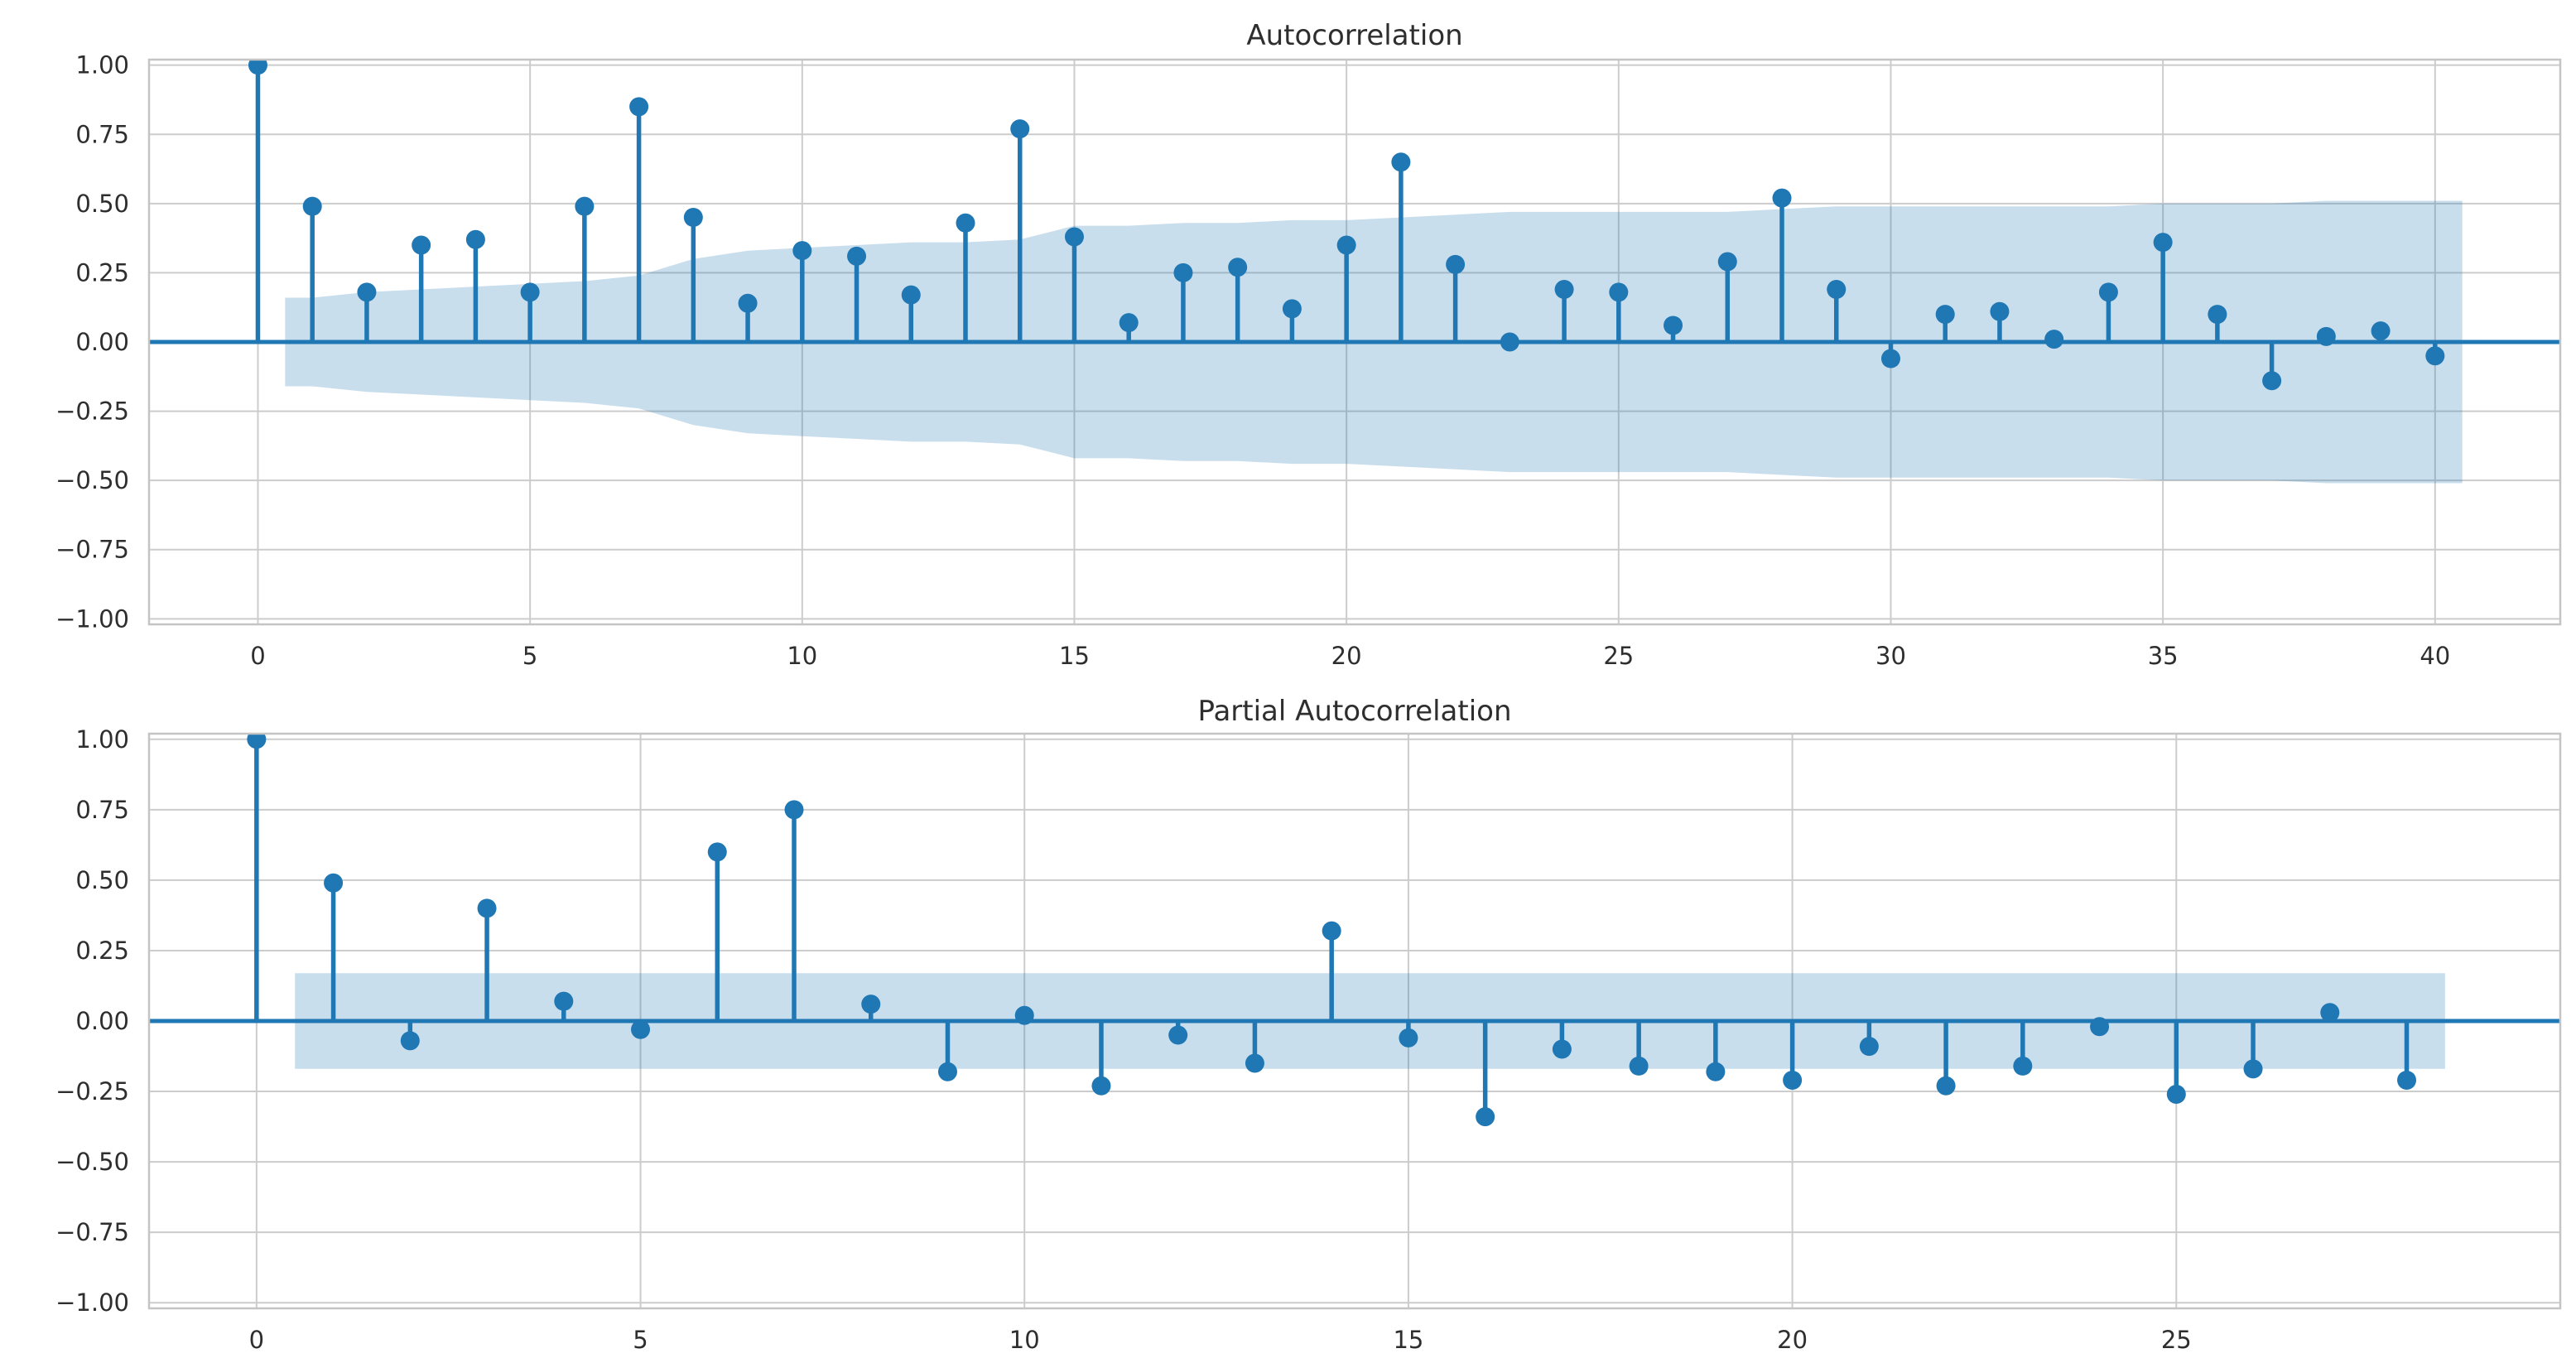 The height and width of the screenshot is (1363, 2576). I want to click on x-tick-label: 35, so click(2163, 656).